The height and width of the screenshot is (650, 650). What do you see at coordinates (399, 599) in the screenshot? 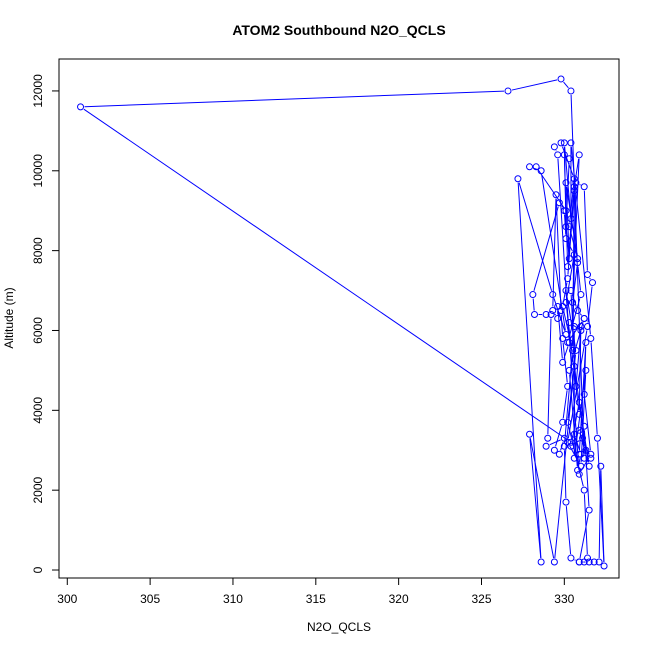
I see `x-tick-label: 320` at bounding box center [399, 599].